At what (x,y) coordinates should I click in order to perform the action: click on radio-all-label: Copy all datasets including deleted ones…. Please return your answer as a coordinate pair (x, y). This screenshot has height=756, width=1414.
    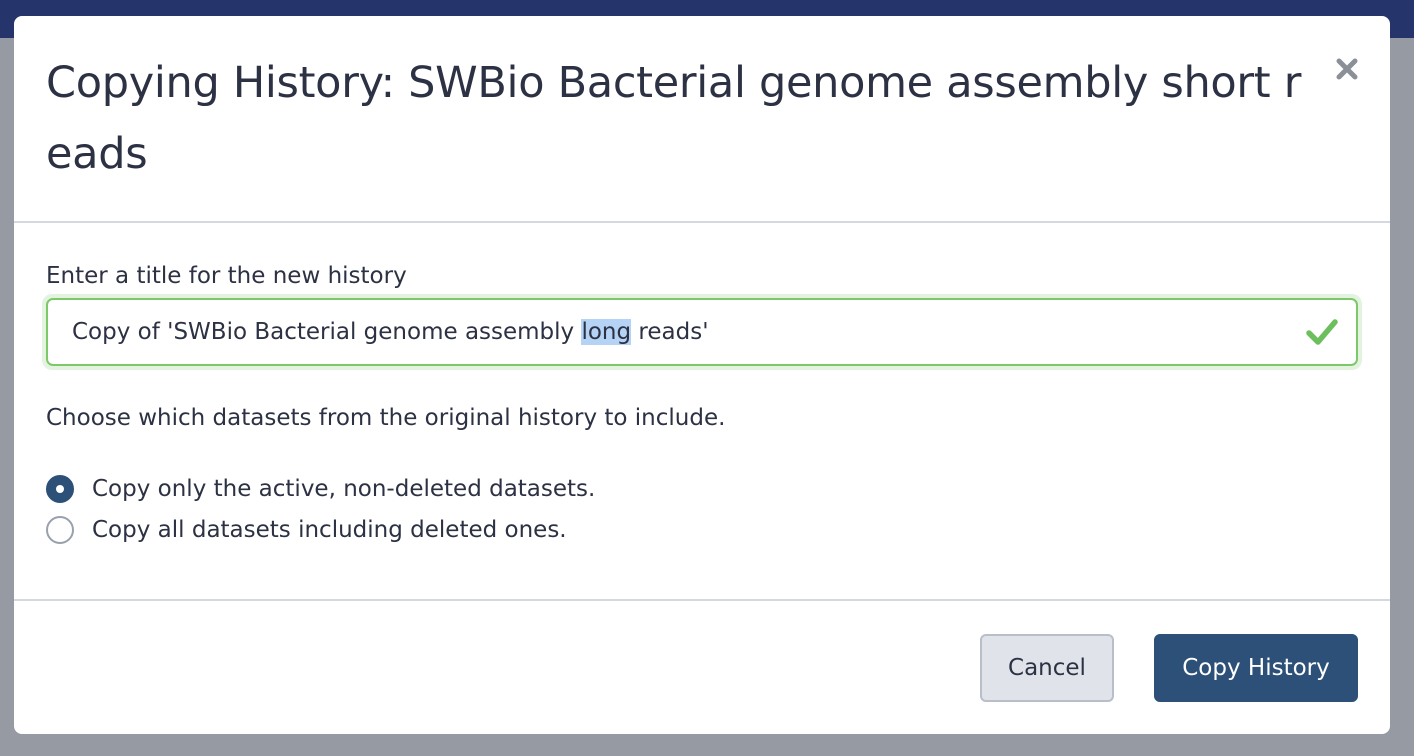
    Looking at the image, I should click on (329, 530).